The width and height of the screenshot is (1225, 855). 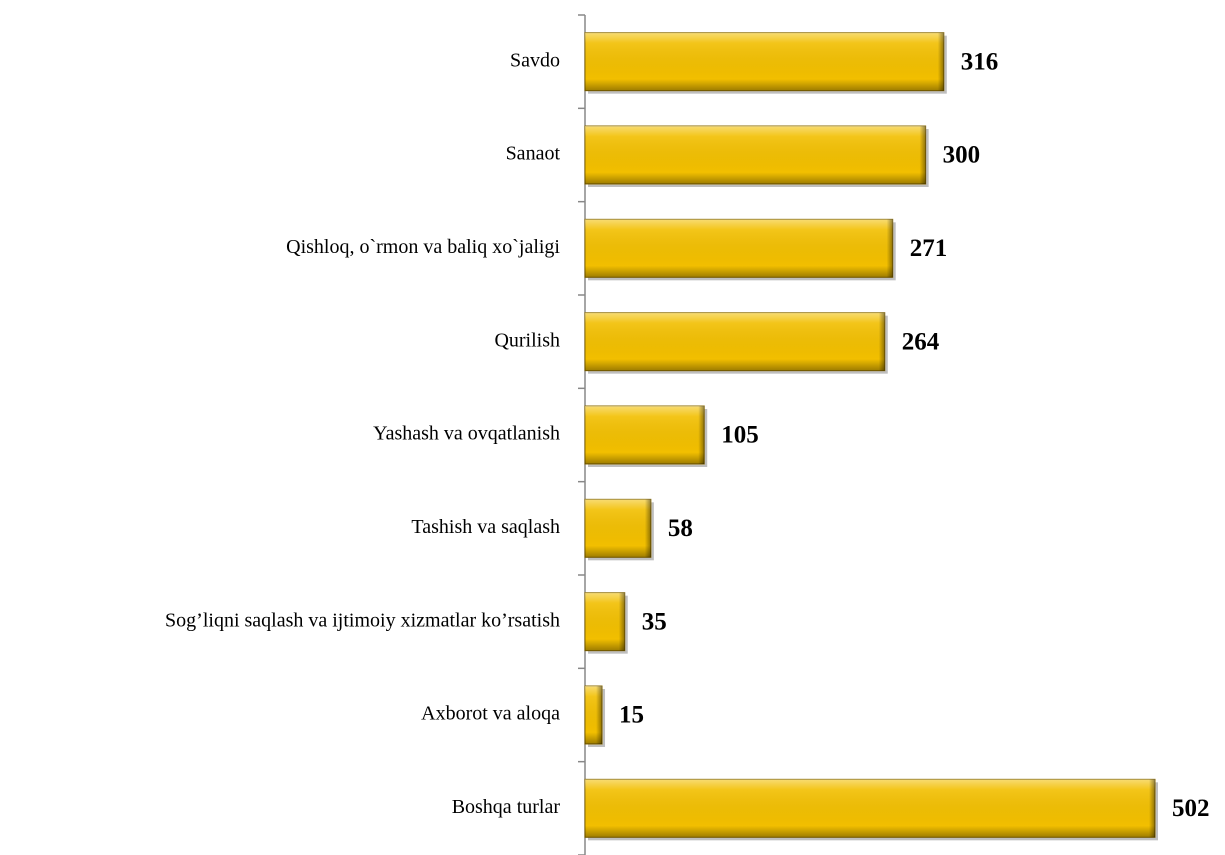 I want to click on category-label: Boshqa turlar, so click(x=506, y=807).